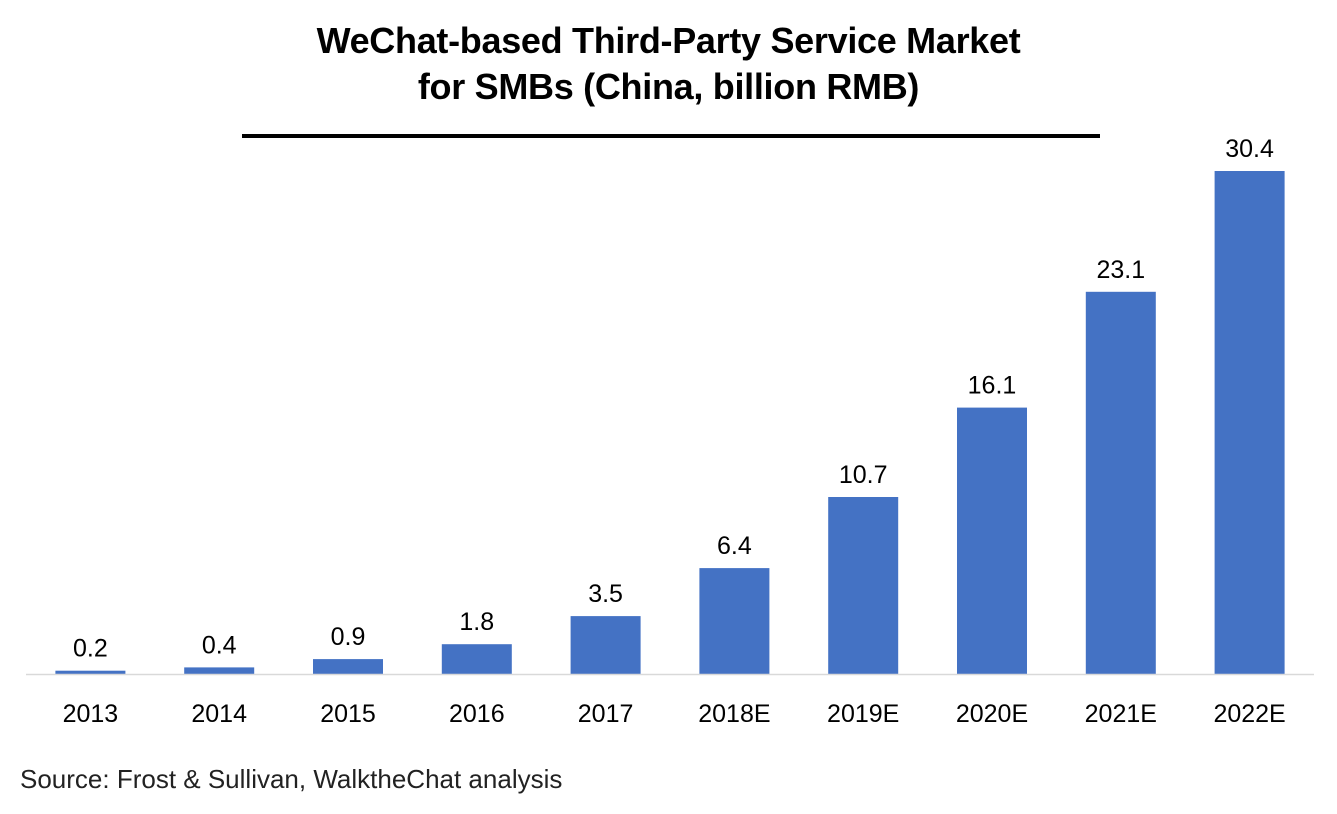 Image resolution: width=1337 pixels, height=814 pixels. What do you see at coordinates (1120, 270) in the screenshot?
I see `data-label-2021E: 23.1` at bounding box center [1120, 270].